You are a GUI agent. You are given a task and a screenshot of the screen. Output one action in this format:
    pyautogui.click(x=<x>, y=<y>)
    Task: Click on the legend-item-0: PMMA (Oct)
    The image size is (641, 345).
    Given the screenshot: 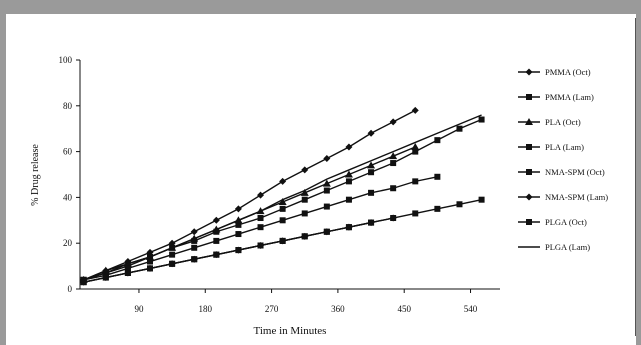 What is the action you would take?
    pyautogui.click(x=554, y=72)
    